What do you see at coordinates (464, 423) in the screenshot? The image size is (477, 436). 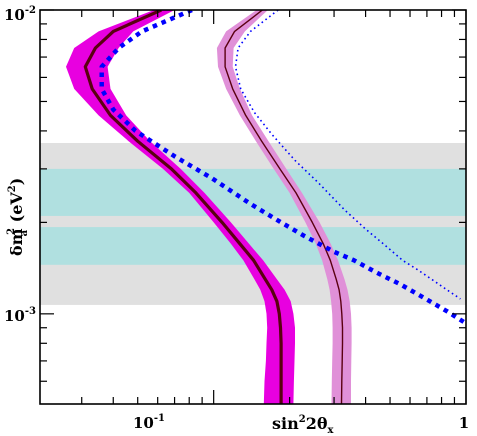 I see `x-tick-label-1: 1` at bounding box center [464, 423].